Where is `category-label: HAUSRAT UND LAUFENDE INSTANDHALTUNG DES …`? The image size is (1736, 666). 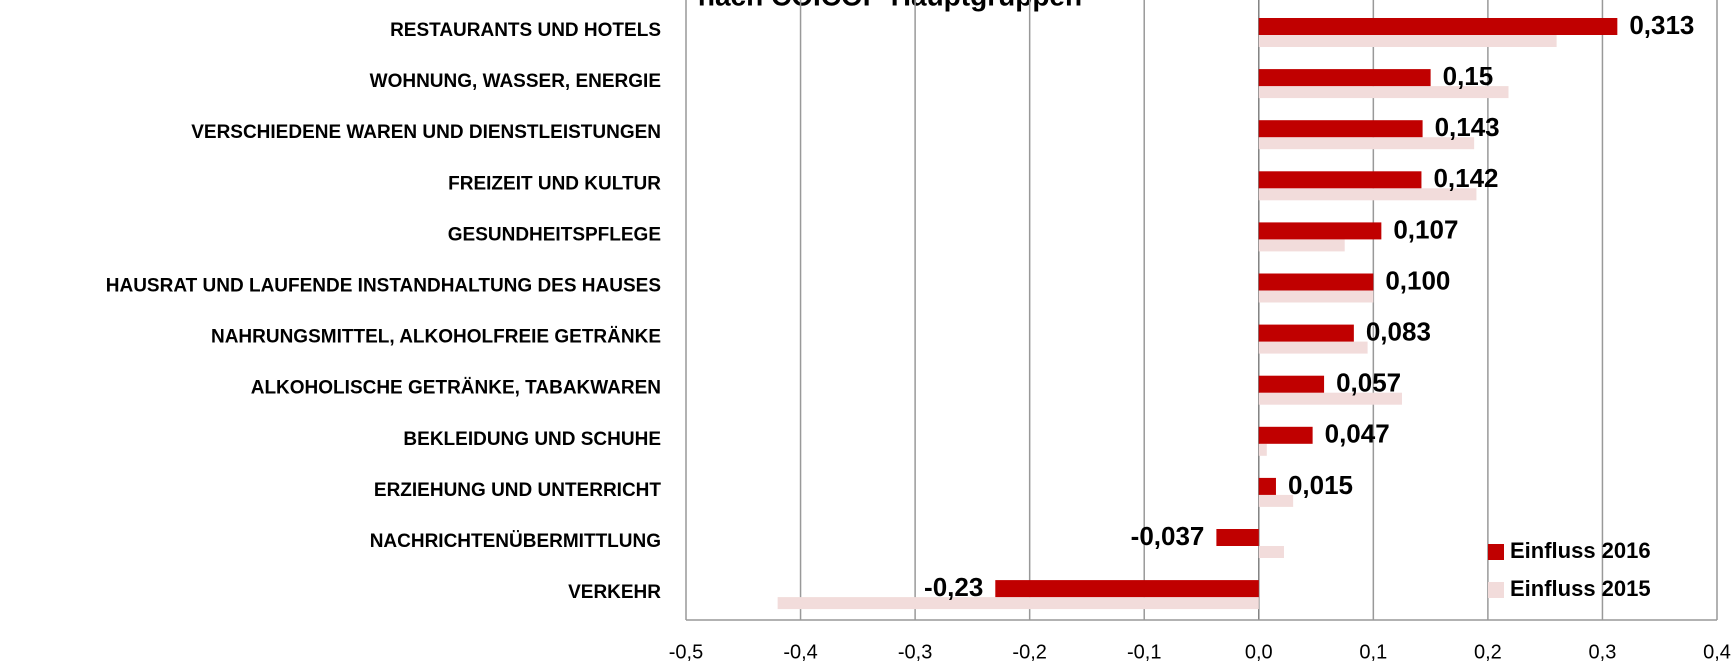
category-label: HAUSRAT UND LAUFENDE INSTANDHALTUNG DES … is located at coordinates (383, 286).